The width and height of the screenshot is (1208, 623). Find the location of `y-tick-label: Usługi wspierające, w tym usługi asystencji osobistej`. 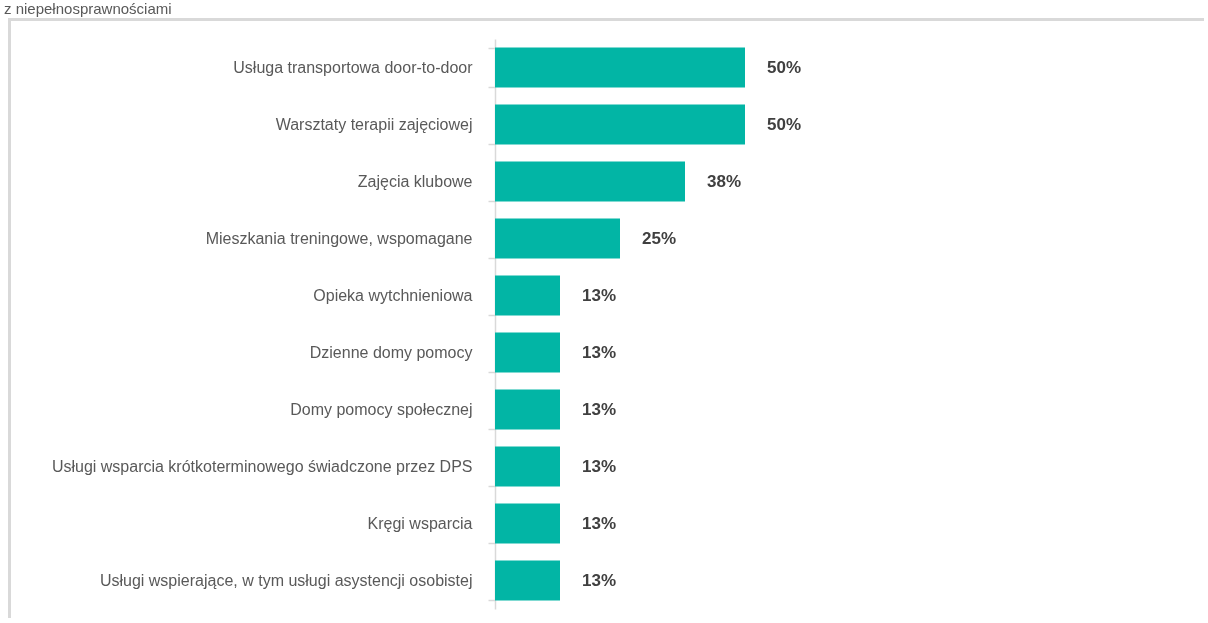

y-tick-label: Usługi wspierające, w tym usługi asystencji osobistej is located at coordinates (286, 580).